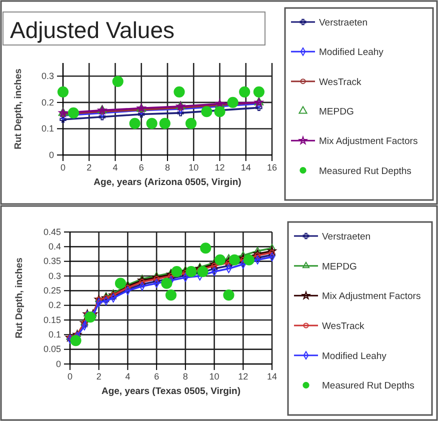 This screenshot has width=438, height=421. What do you see at coordinates (272, 167) in the screenshot?
I see `x-tick-label: 16` at bounding box center [272, 167].